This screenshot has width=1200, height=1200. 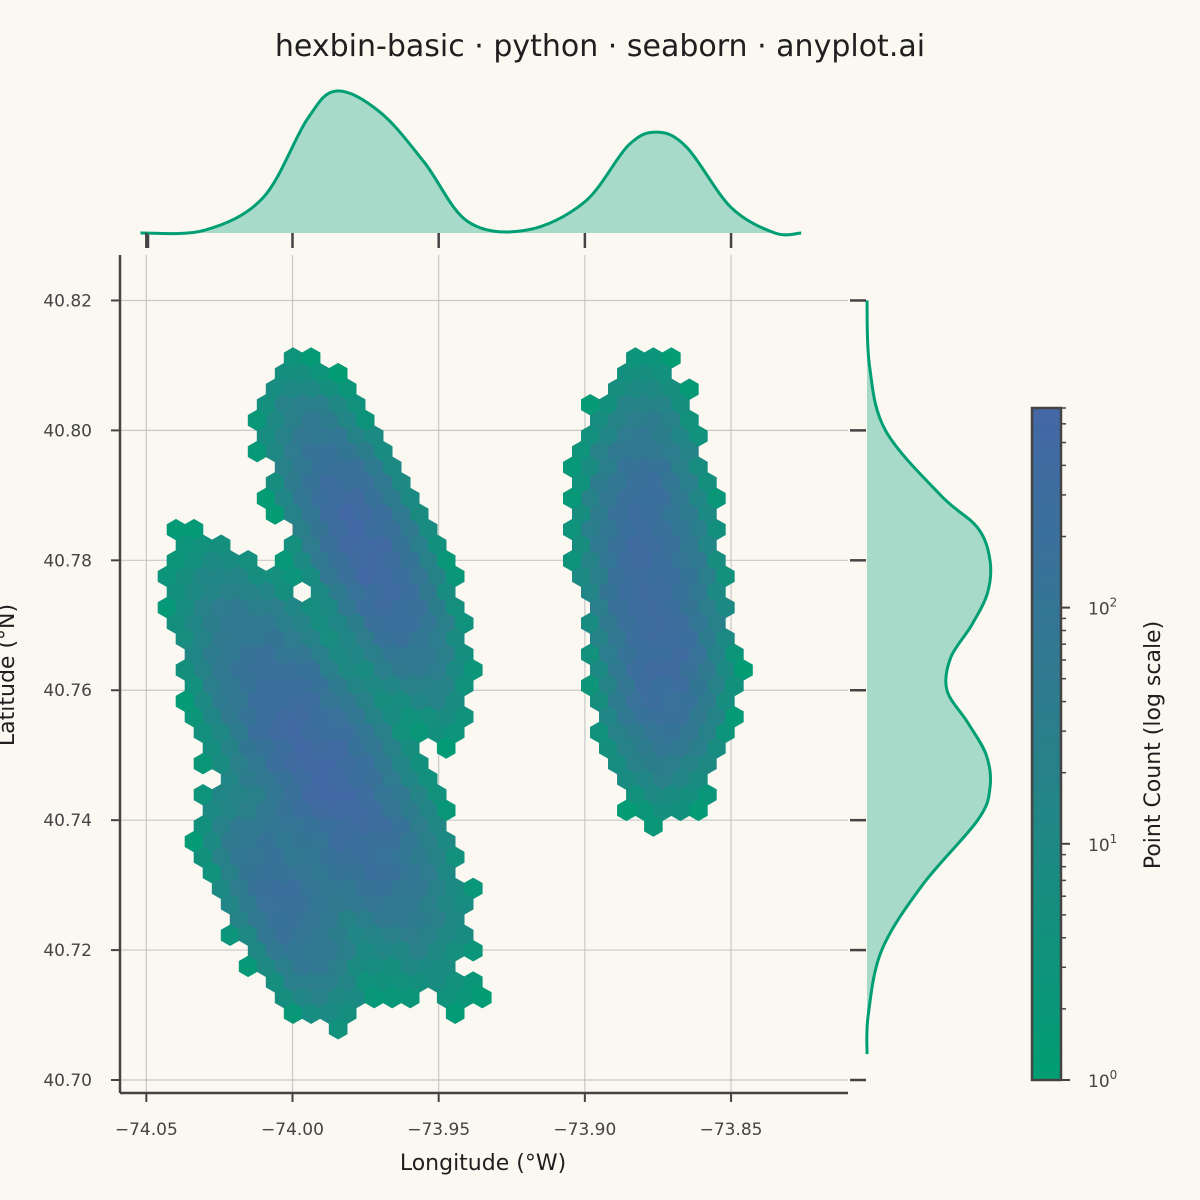 I want to click on marginal-right-density, so click(x=921, y=690).